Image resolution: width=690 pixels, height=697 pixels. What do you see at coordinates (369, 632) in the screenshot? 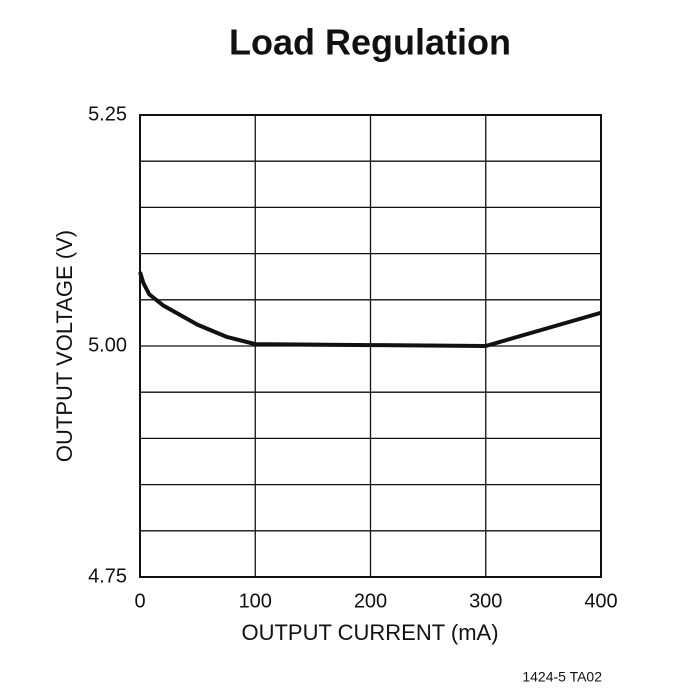
I see `x-axis-label: OUTPUT CURRENT (mA)` at bounding box center [369, 632].